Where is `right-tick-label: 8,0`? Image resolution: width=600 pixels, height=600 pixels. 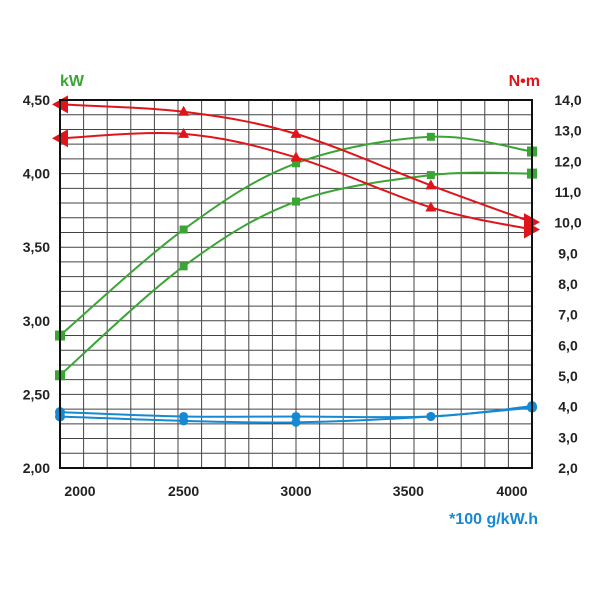
right-tick-label: 8,0 is located at coordinates (568, 284).